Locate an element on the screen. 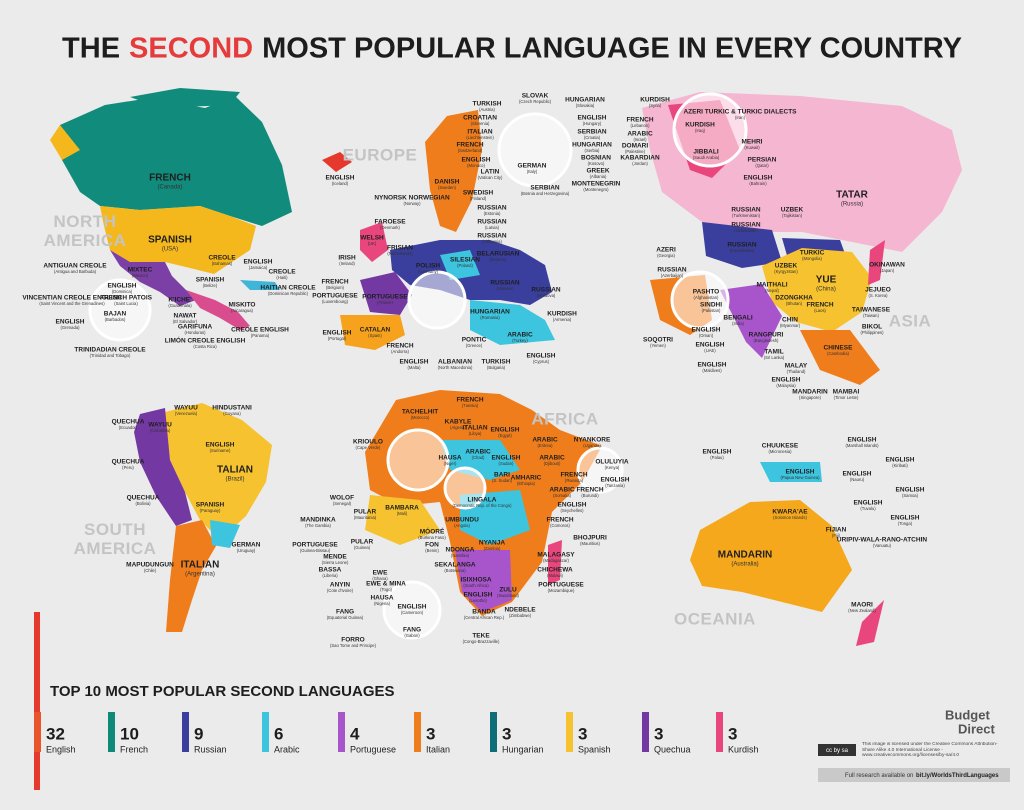  country-label: (USA) is located at coordinates (170, 250).